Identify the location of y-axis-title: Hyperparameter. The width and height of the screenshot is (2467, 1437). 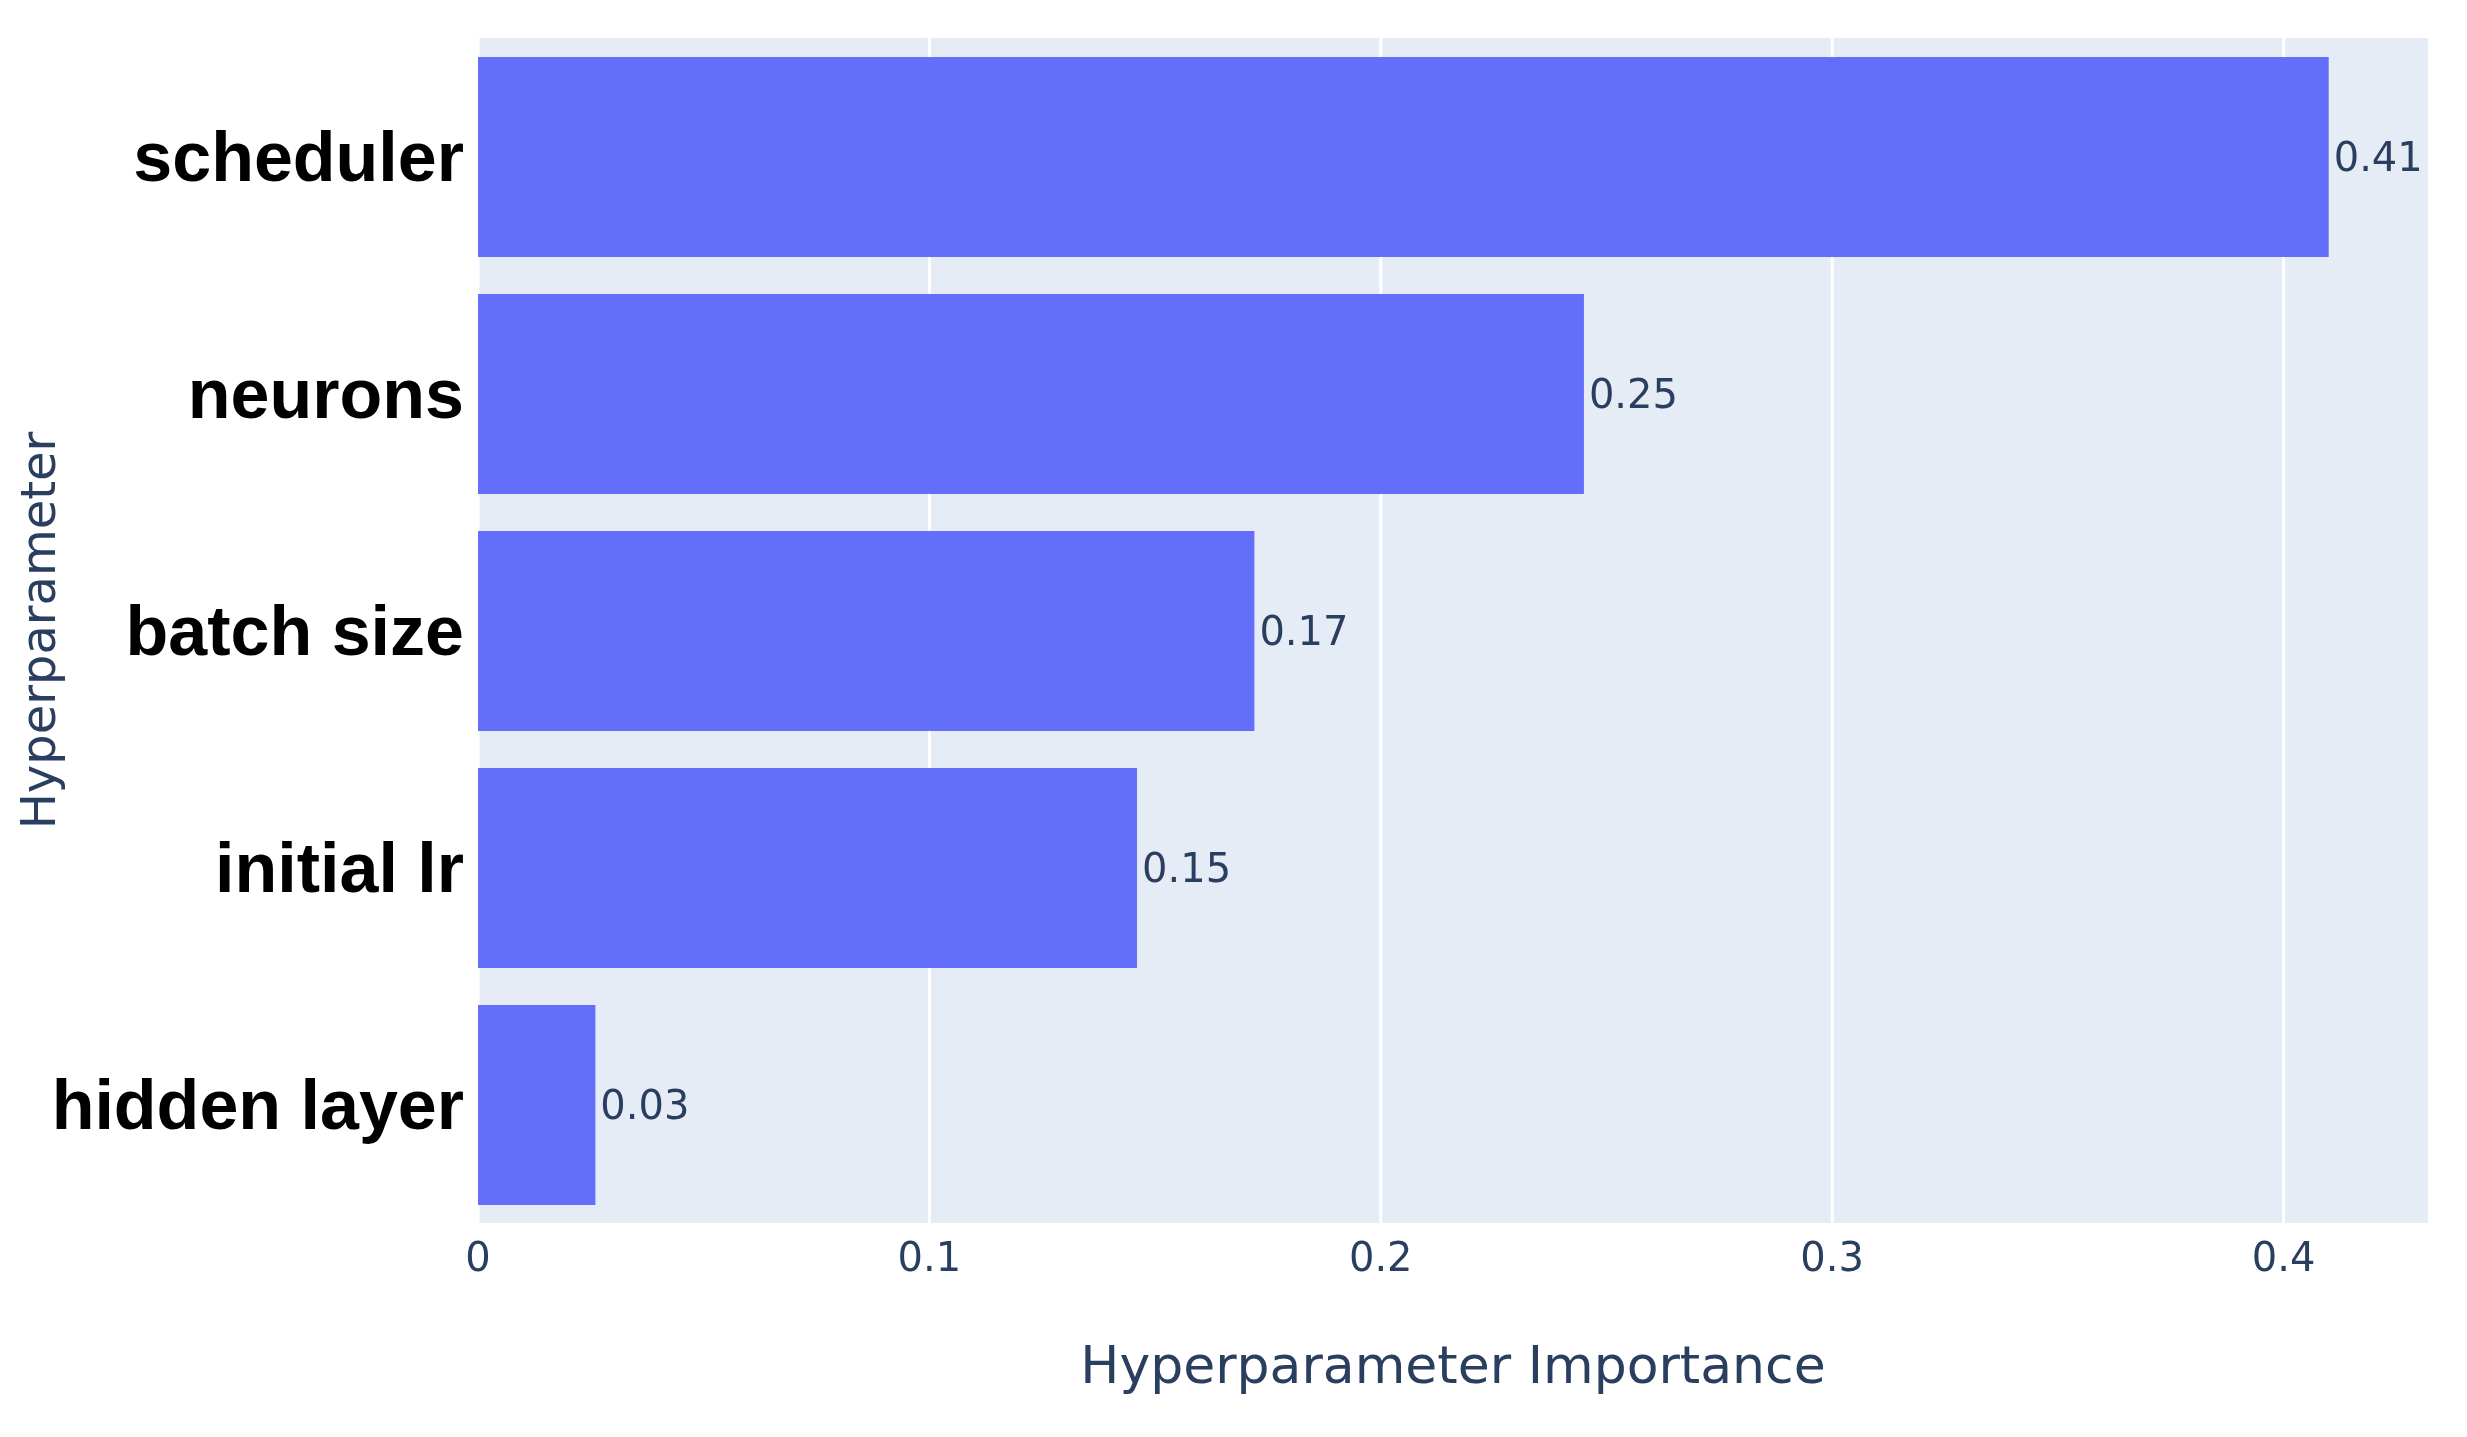
(38, 630).